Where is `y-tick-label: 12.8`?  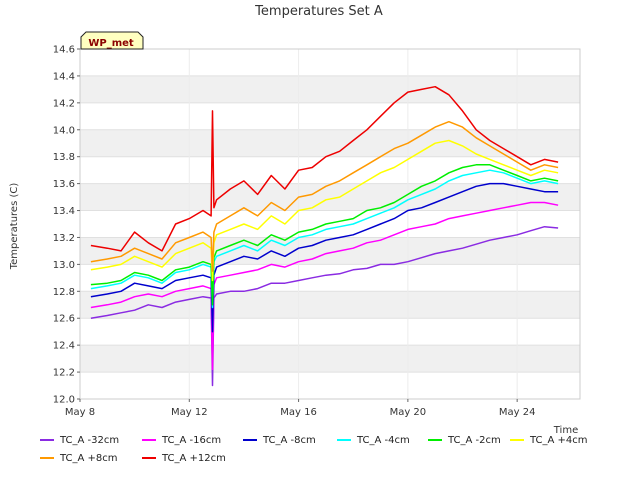 y-tick-label: 12.8 is located at coordinates (64, 292).